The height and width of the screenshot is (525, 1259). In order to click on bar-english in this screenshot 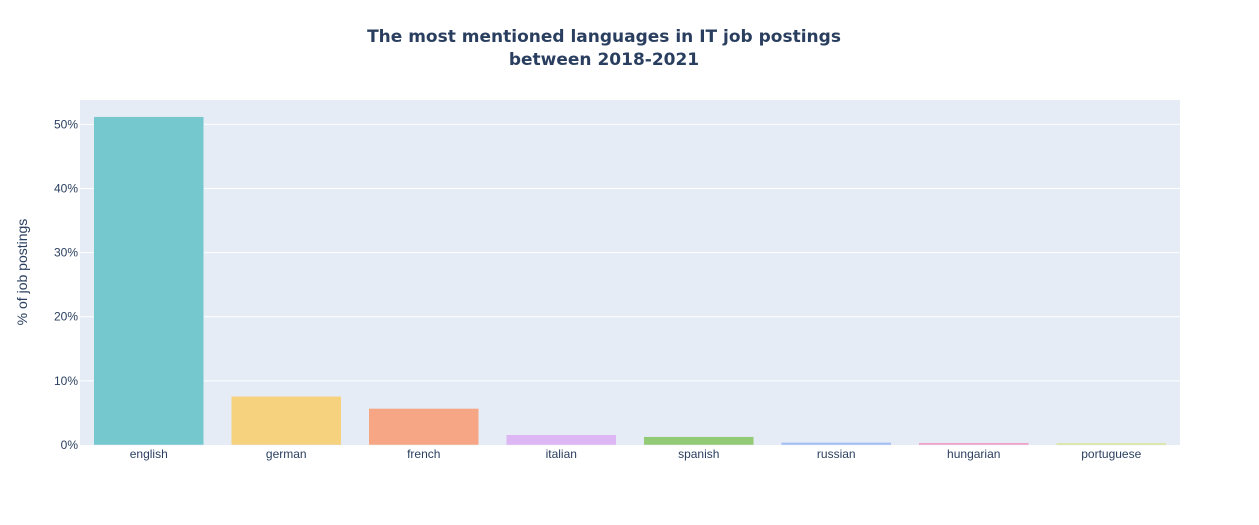, I will do `click(148, 281)`.